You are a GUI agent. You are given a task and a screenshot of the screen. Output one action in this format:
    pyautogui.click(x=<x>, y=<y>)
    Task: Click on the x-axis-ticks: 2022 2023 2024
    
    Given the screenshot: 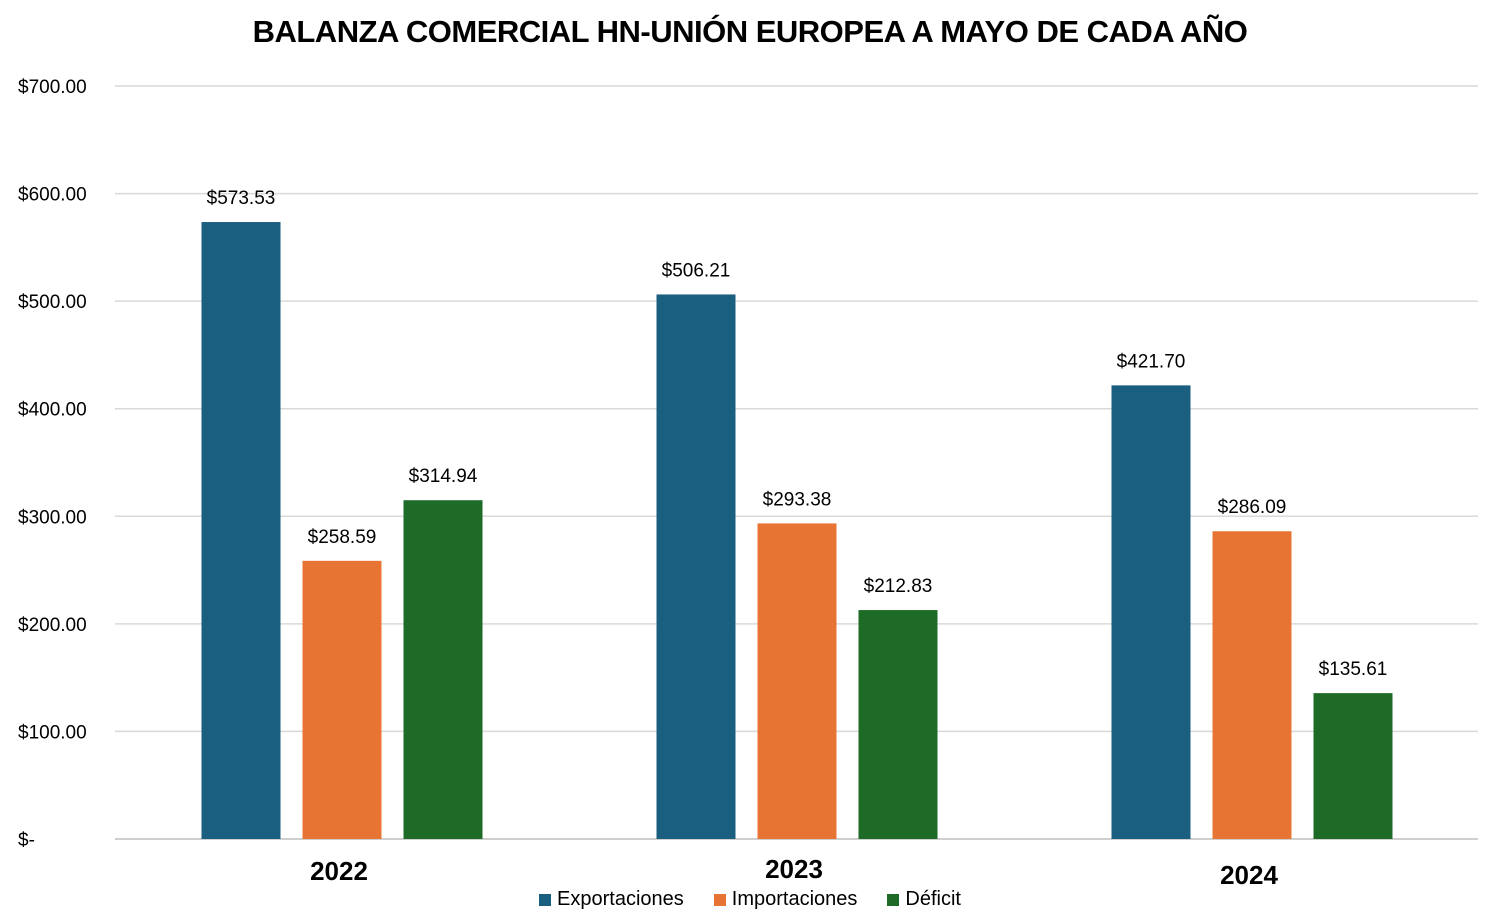 What is the action you would take?
    pyautogui.click(x=794, y=872)
    